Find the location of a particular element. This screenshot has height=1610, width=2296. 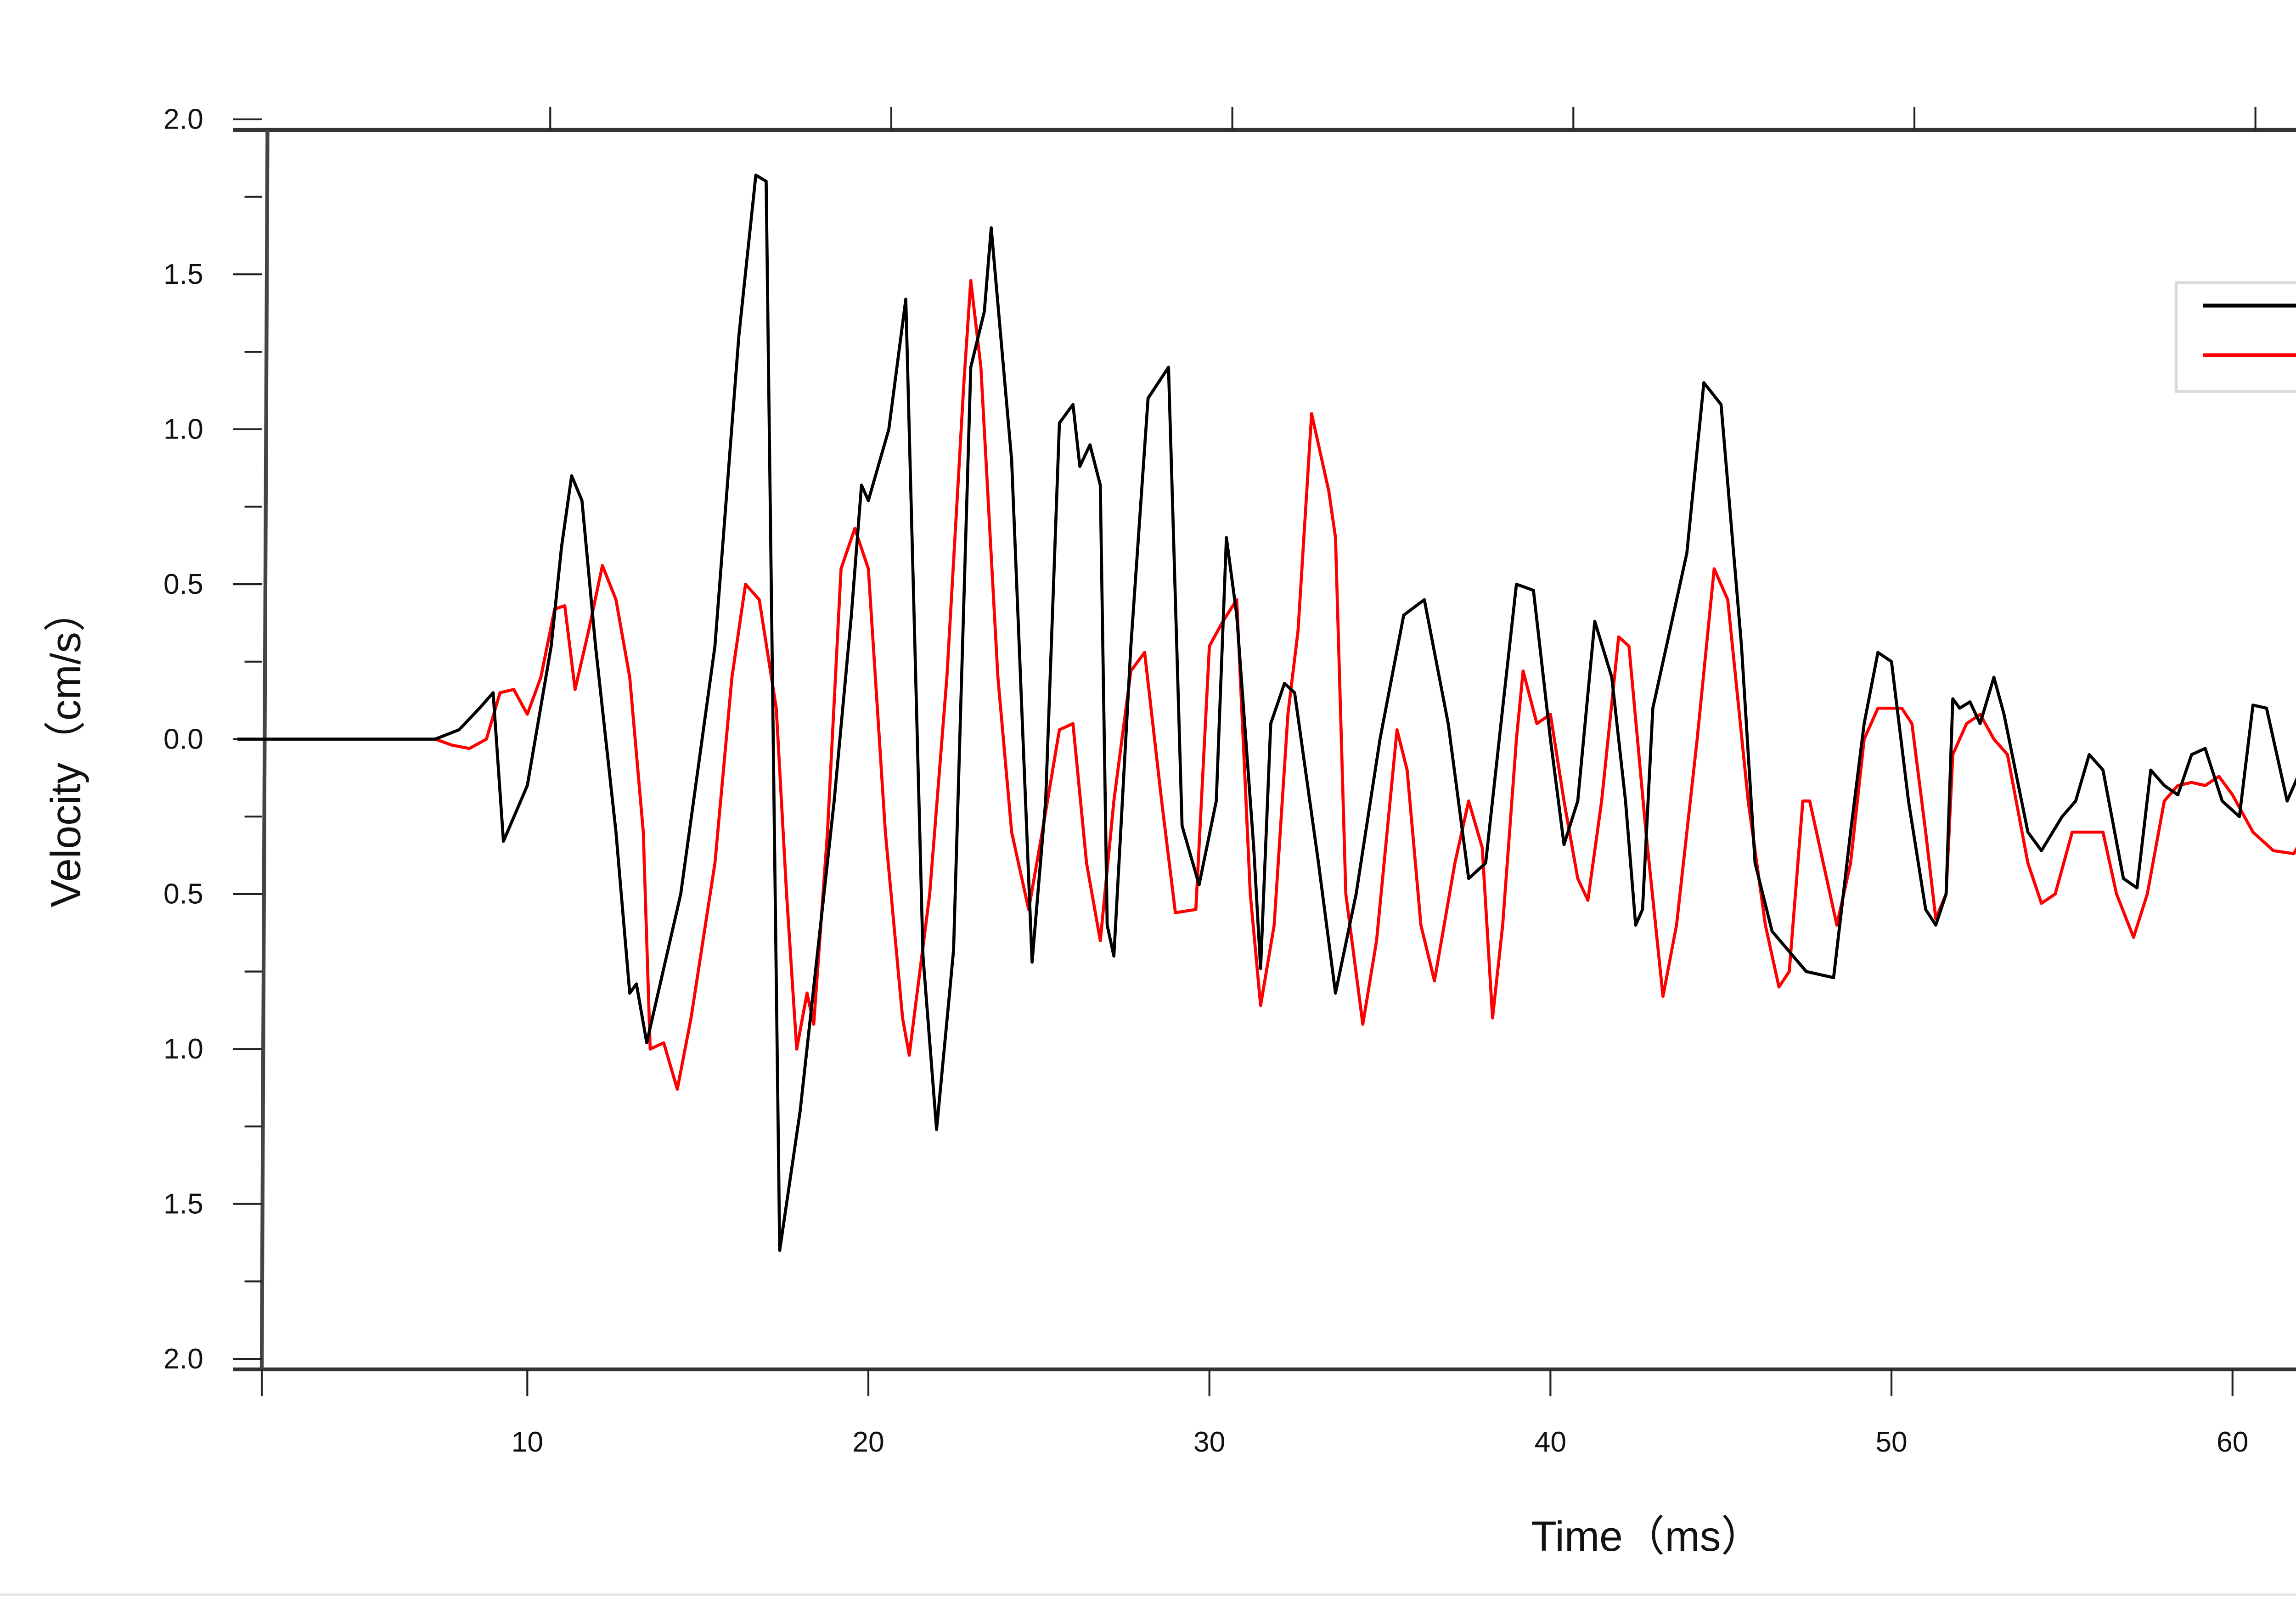

x-tick-label: 50 is located at coordinates (1891, 1442).